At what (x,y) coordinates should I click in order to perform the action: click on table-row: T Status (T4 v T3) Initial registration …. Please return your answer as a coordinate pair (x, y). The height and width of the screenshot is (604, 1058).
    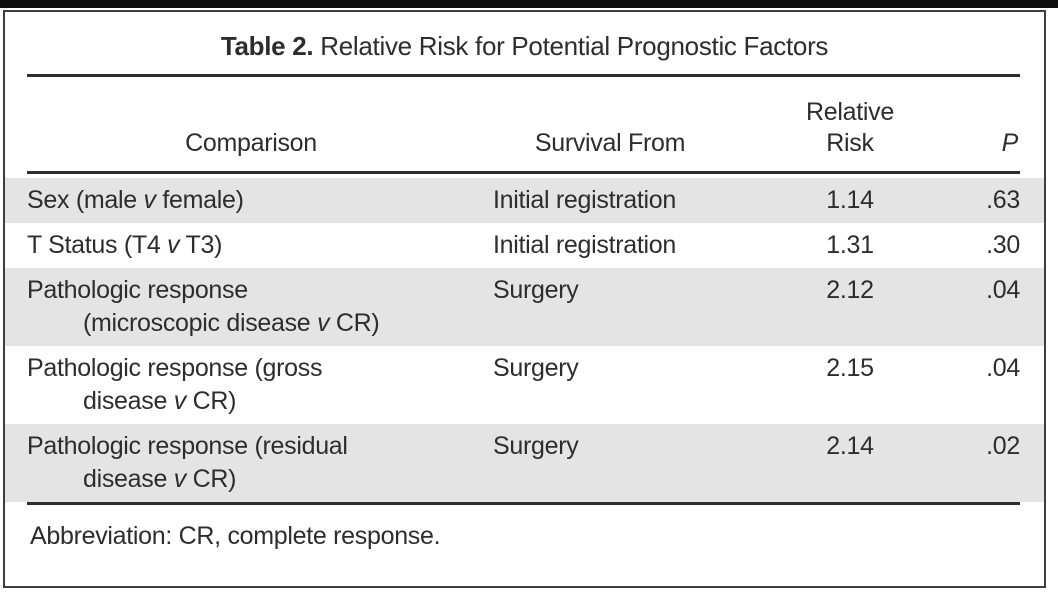
    Looking at the image, I should click on (524, 245).